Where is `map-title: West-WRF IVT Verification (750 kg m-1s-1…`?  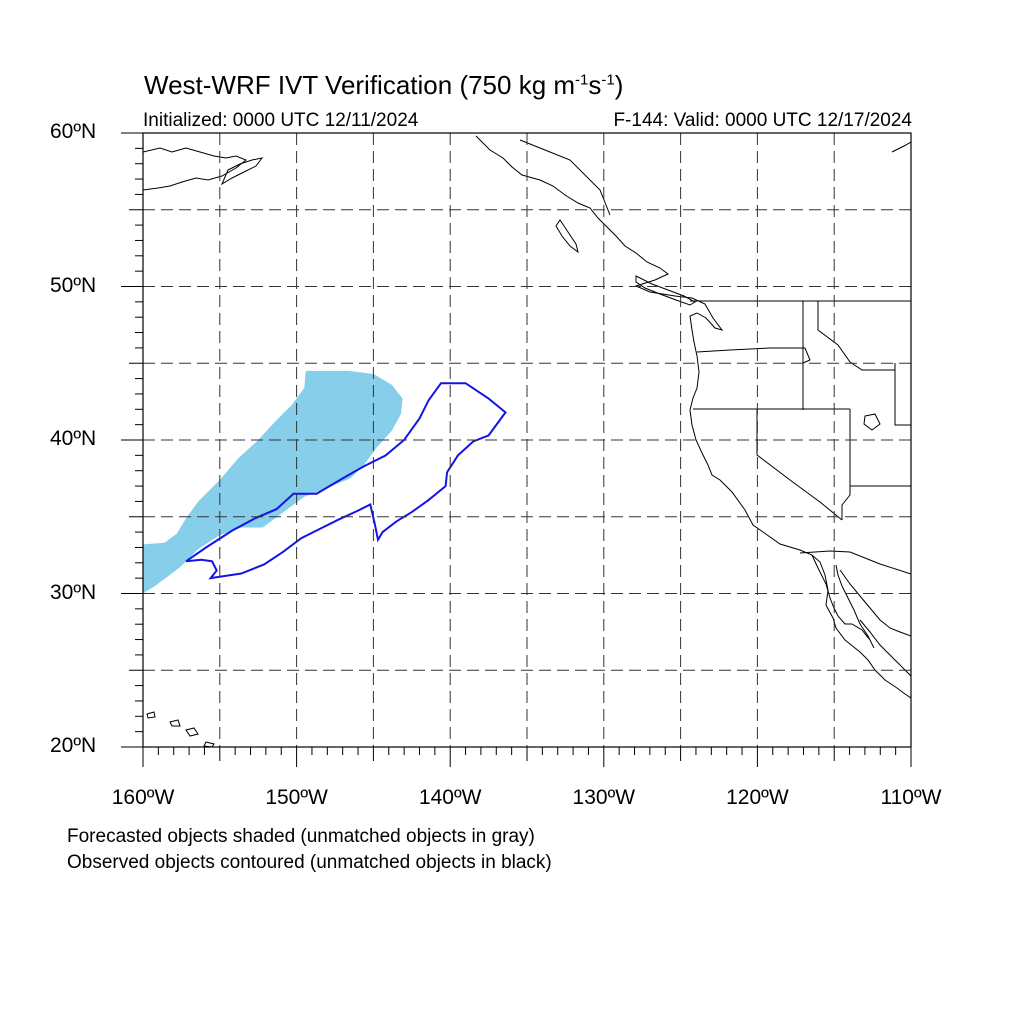 map-title: West-WRF IVT Verification (750 kg m-1s-1… is located at coordinates (383, 85).